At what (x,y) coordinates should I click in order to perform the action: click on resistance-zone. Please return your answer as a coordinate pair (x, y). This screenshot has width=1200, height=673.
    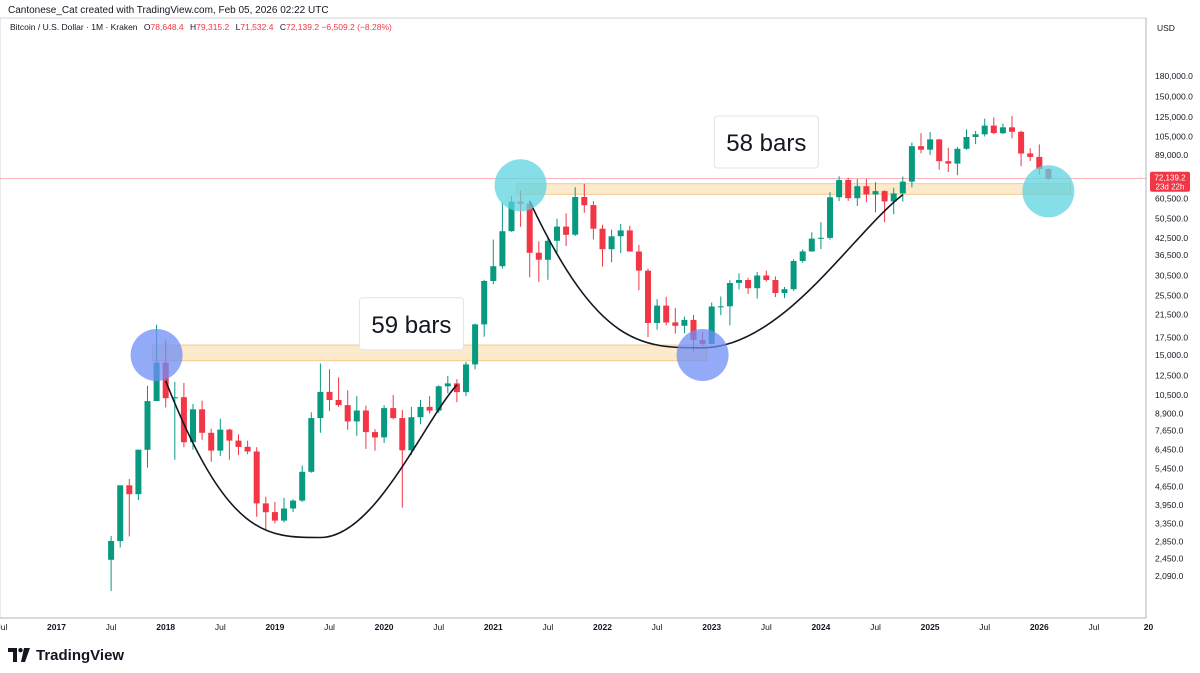
    Looking at the image, I should click on (793, 189).